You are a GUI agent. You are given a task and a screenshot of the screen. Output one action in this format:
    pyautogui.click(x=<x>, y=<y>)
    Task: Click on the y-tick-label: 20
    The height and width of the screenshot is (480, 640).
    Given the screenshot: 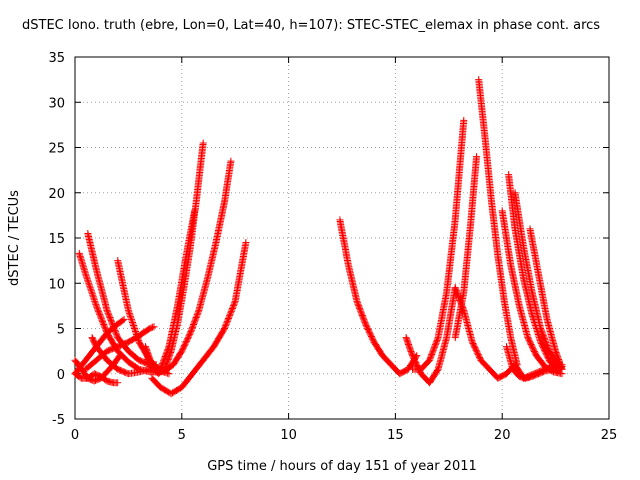 What is the action you would take?
    pyautogui.click(x=56, y=194)
    